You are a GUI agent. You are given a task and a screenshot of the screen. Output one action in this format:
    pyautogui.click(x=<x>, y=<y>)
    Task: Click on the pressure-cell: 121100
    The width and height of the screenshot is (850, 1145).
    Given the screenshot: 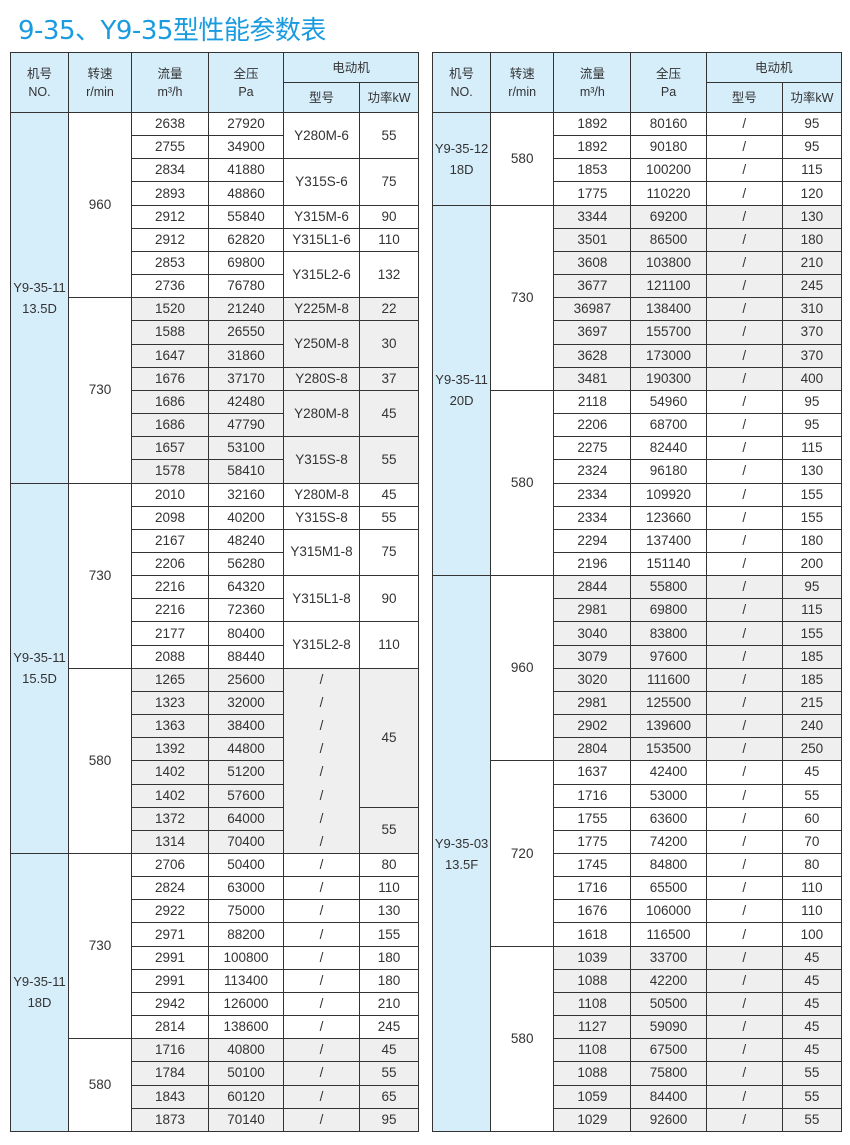 What is the action you would take?
    pyautogui.click(x=668, y=286)
    